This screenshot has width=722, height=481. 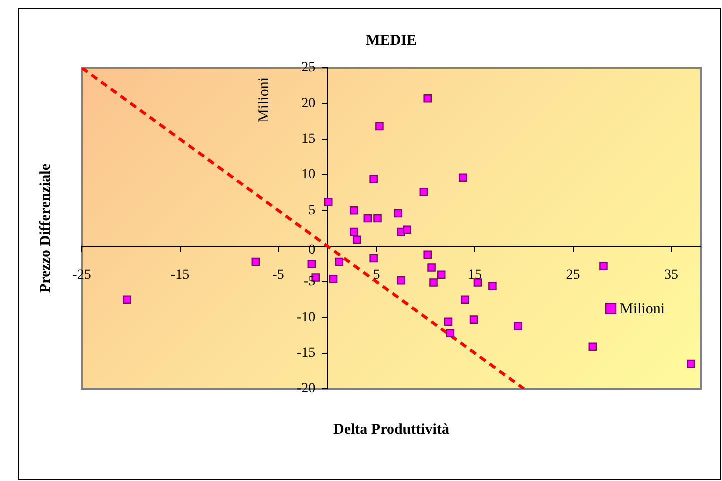 What do you see at coordinates (309, 68) in the screenshot?
I see `y-tick-label: 25` at bounding box center [309, 68].